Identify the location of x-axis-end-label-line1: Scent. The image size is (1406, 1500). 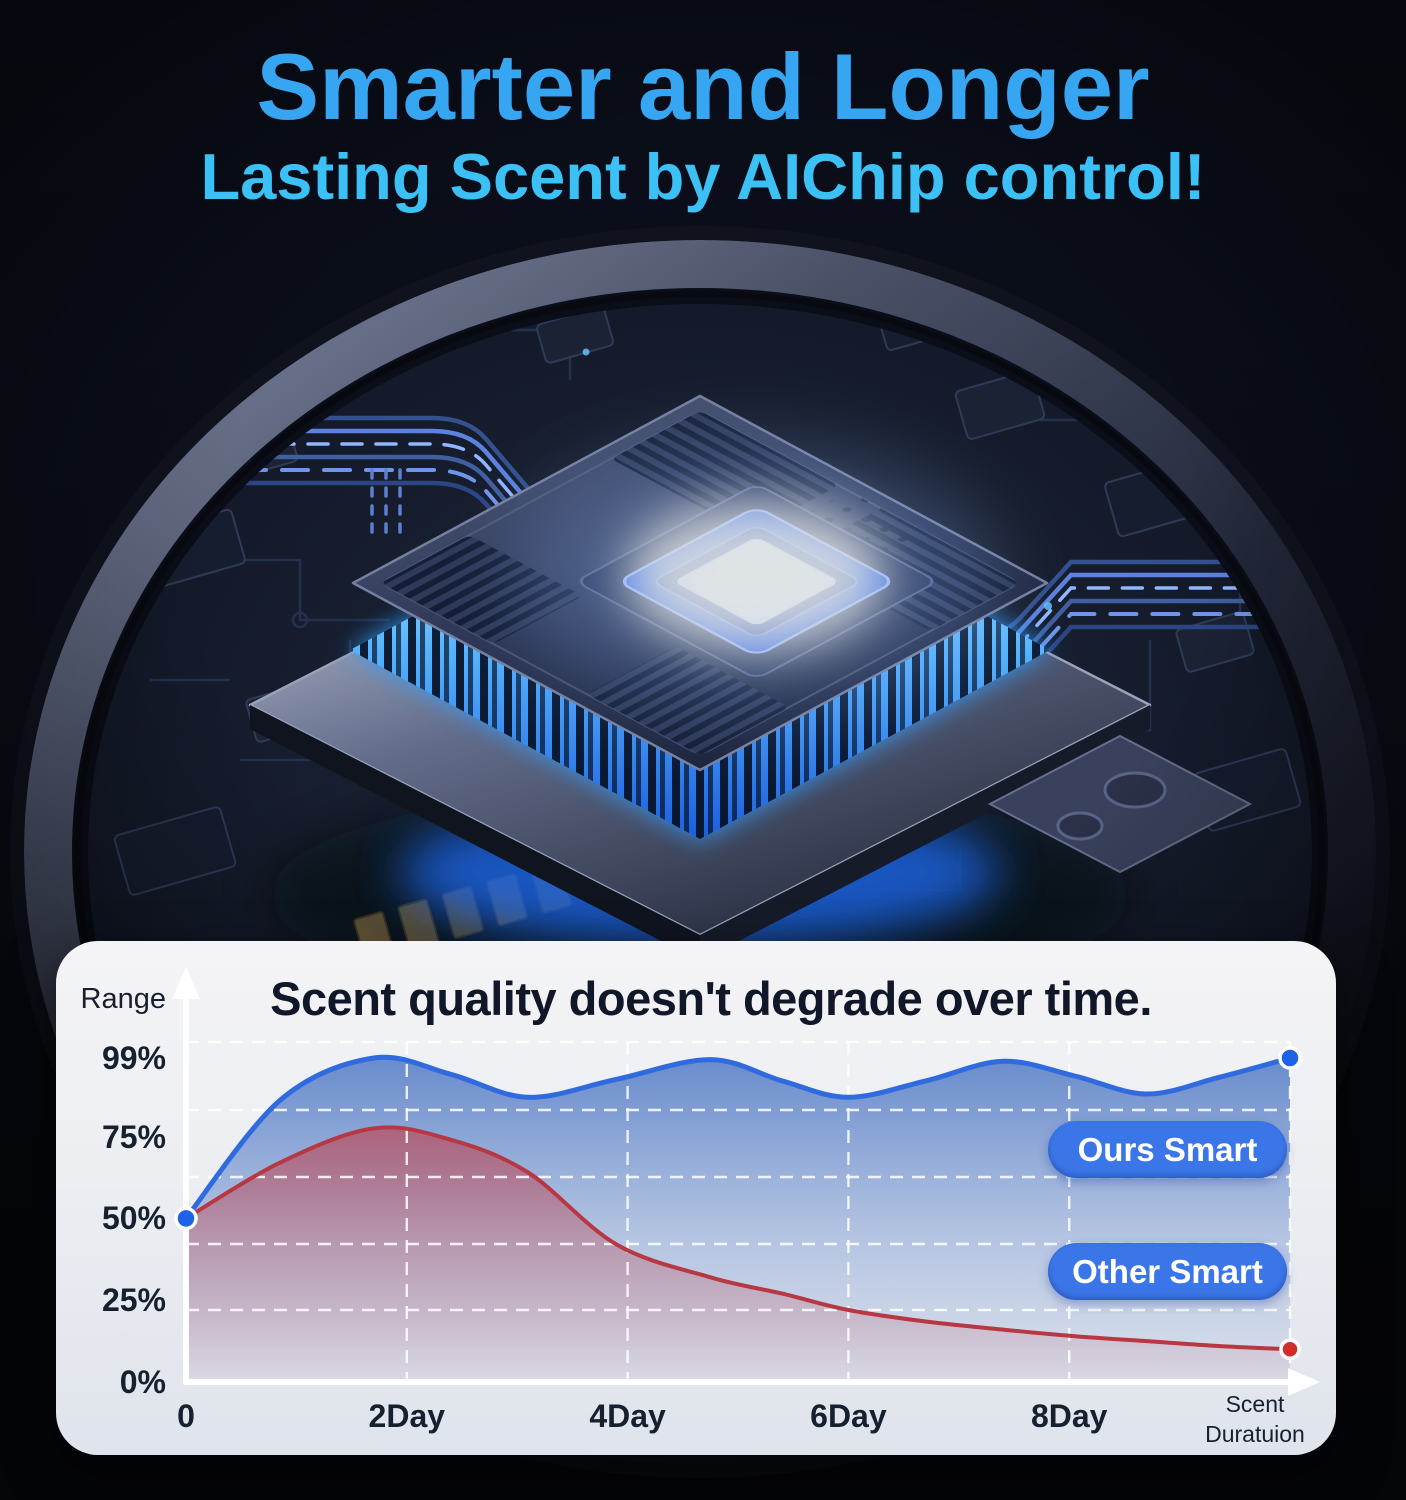
(1255, 1404).